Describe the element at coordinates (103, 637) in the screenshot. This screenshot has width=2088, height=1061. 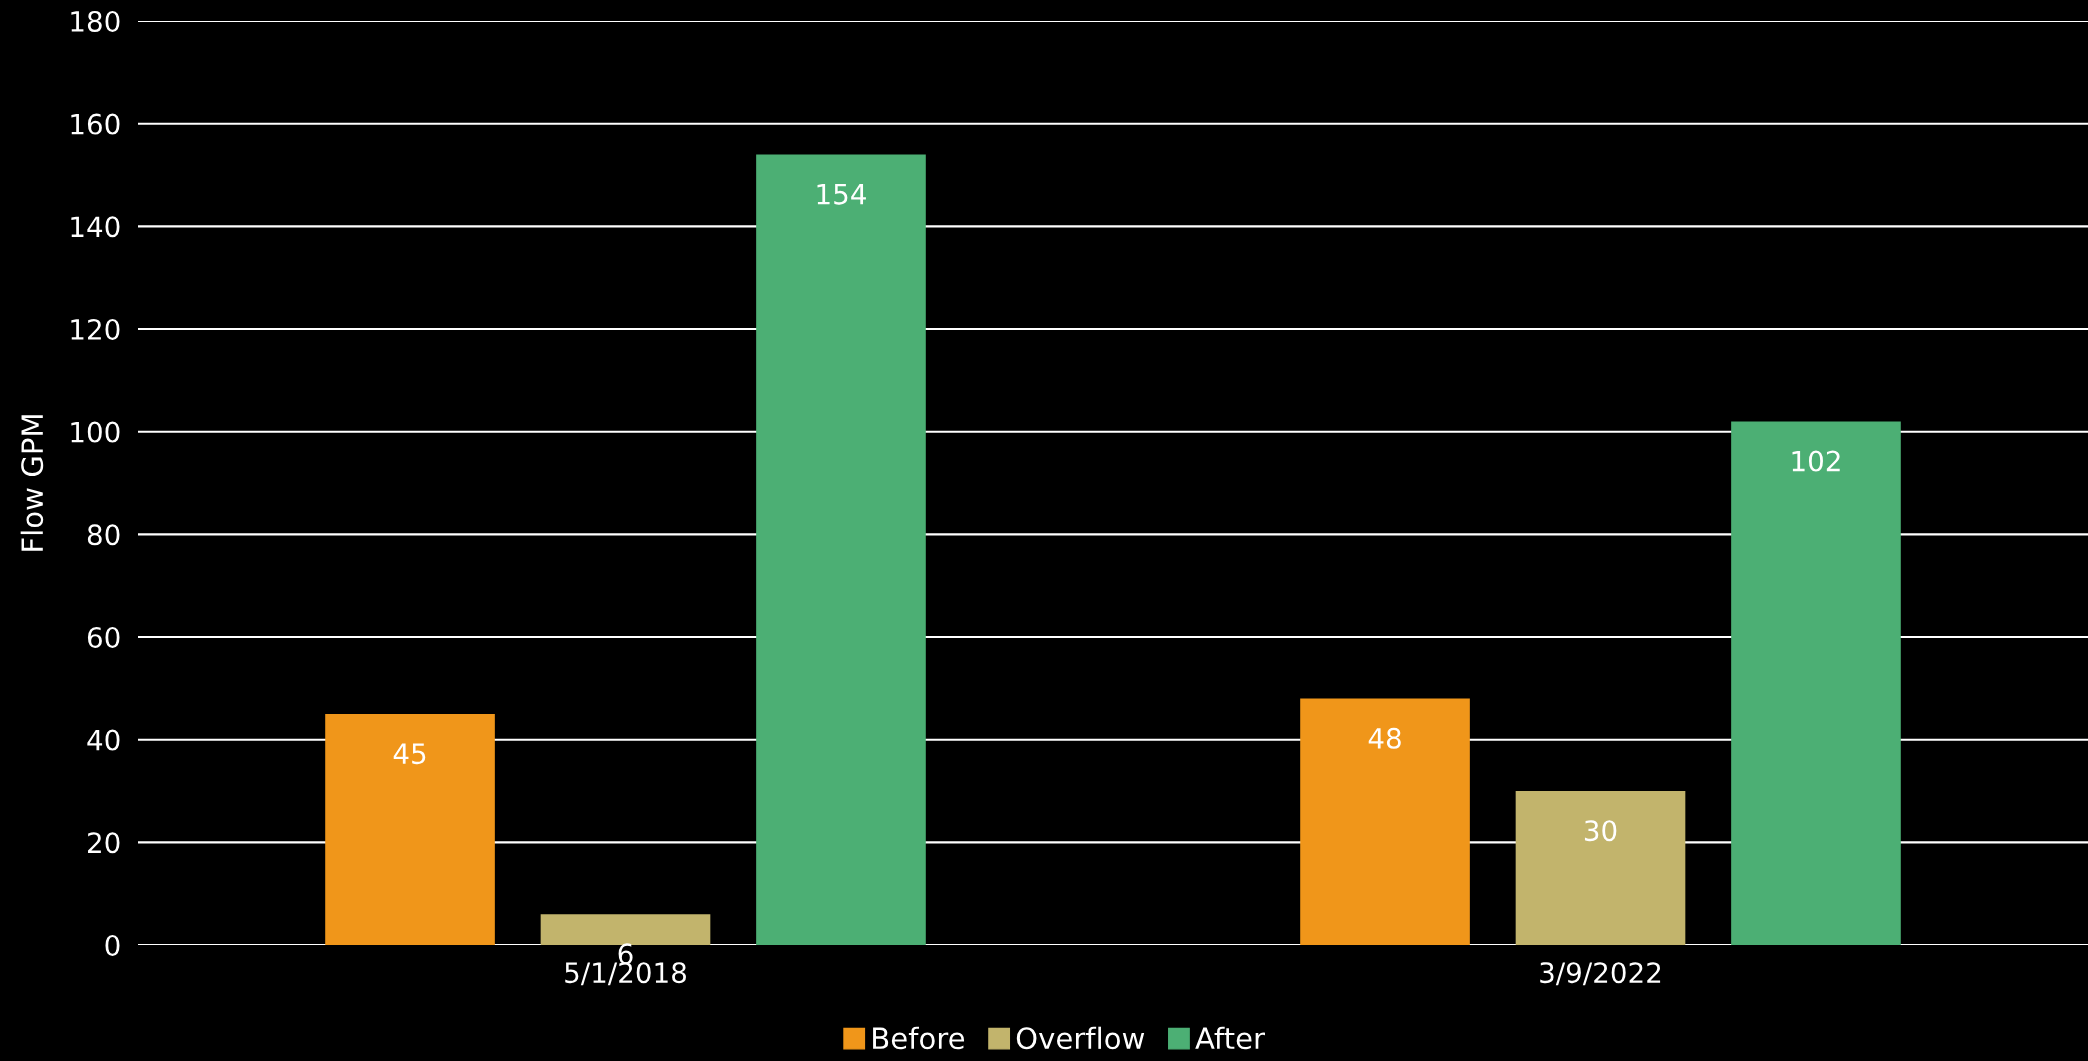
I see `y-tick-label: 60` at that location.